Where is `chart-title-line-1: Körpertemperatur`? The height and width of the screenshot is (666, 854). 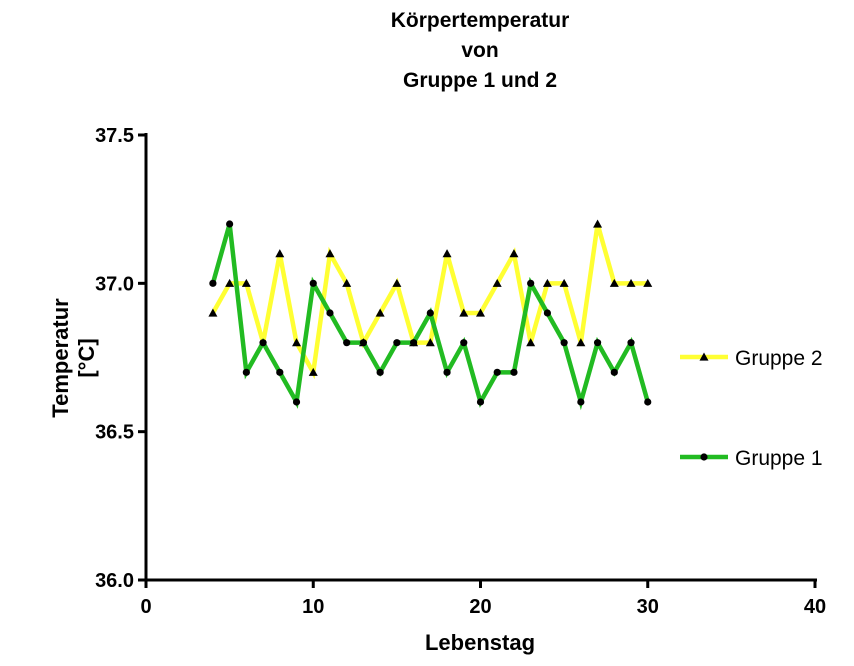 chart-title-line-1: Körpertemperatur is located at coordinates (480, 20).